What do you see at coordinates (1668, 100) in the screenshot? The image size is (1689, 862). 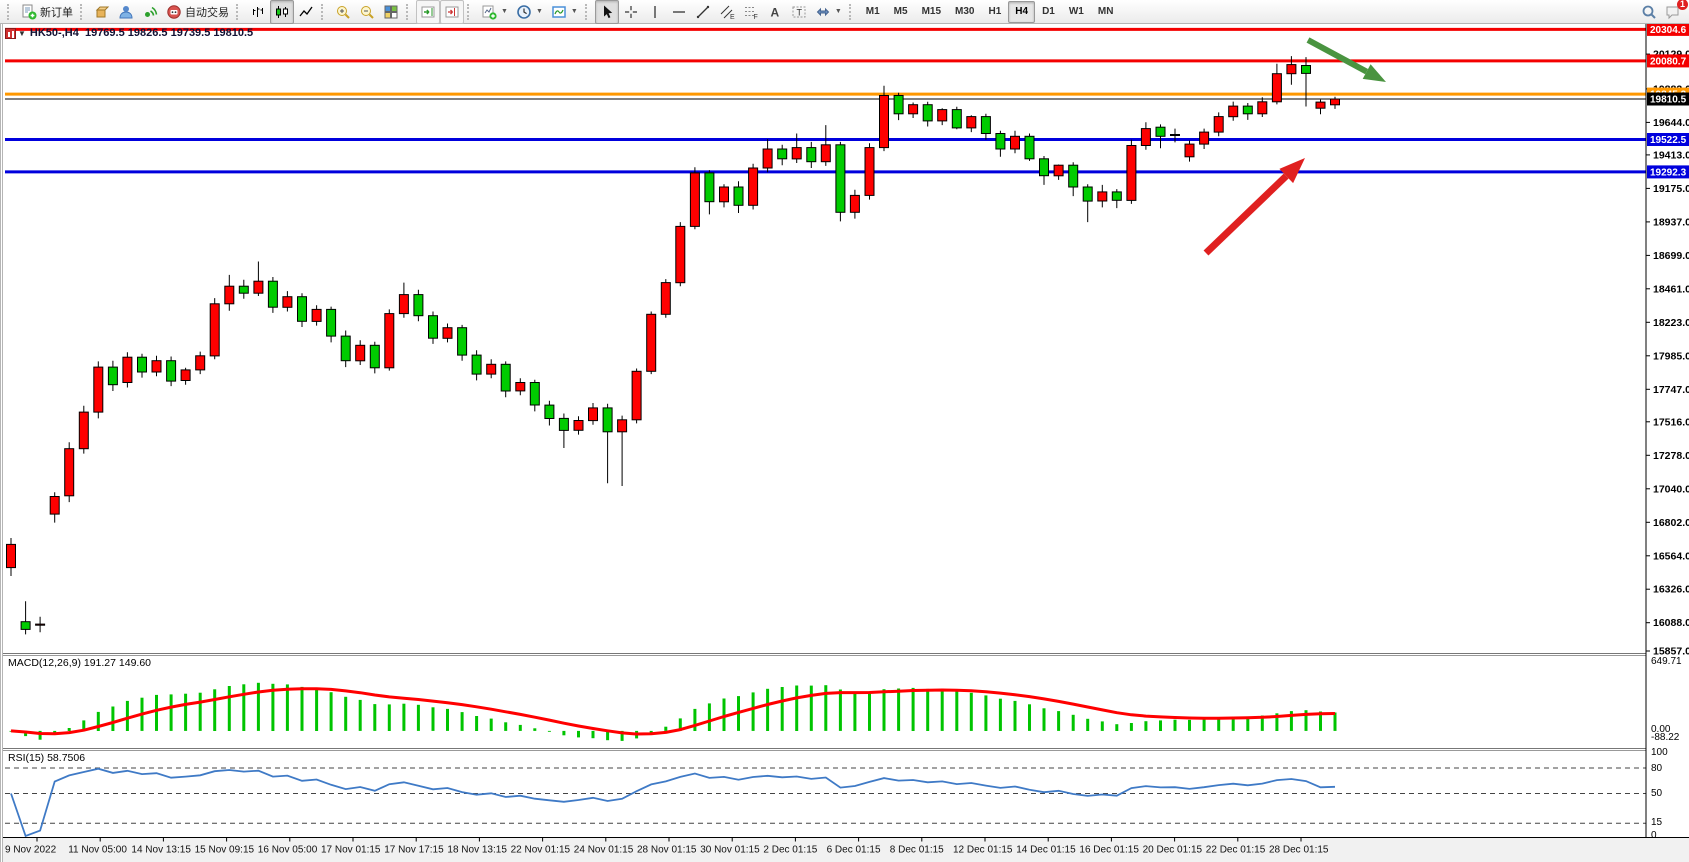 I see `svg-text: 19810.5` at bounding box center [1668, 100].